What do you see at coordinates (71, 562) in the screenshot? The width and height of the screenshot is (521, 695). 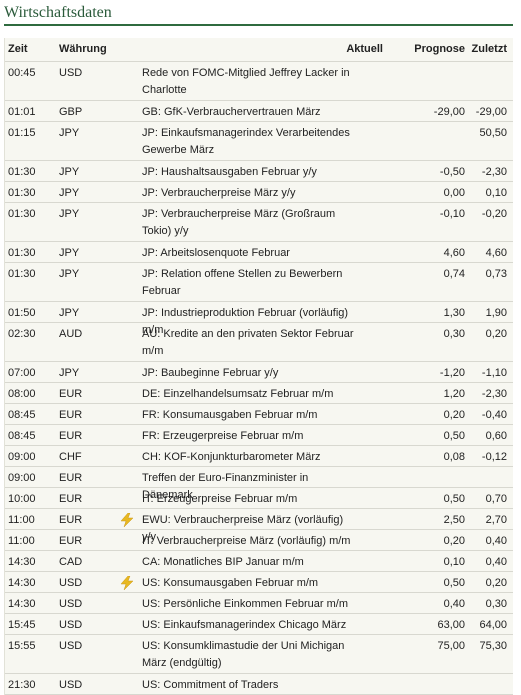 I see `event-currency: CAD` at bounding box center [71, 562].